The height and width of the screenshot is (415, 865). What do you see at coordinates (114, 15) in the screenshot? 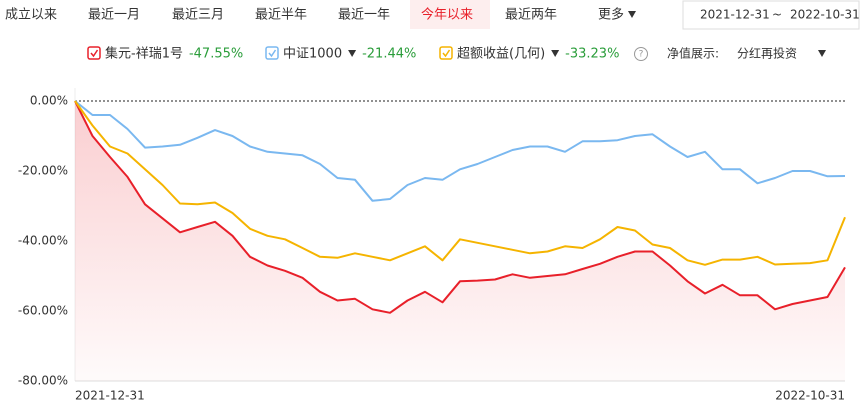
I see `tab: 最近一月` at bounding box center [114, 15].